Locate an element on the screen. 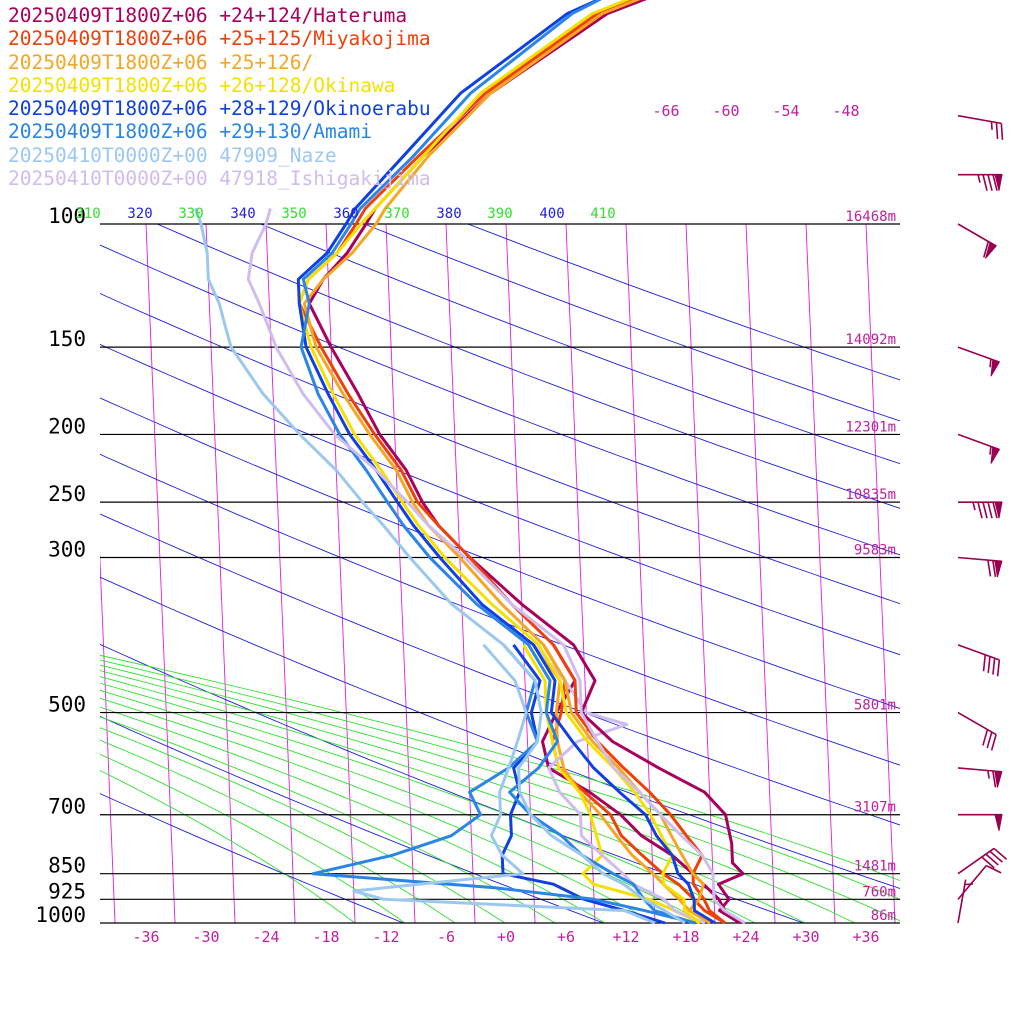 The width and height of the screenshot is (1024, 1024). legend-entry: 20250409T1800Z+06 +29+130/Amami is located at coordinates (190, 132).